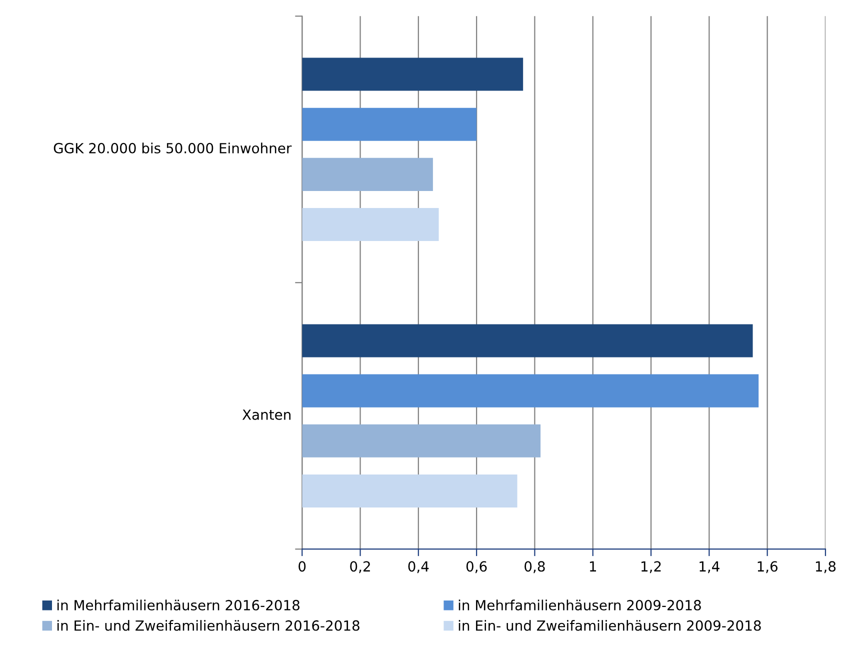 The image size is (851, 646). What do you see at coordinates (476, 567) in the screenshot?
I see `x-tick-label: 0,6` at bounding box center [476, 567].